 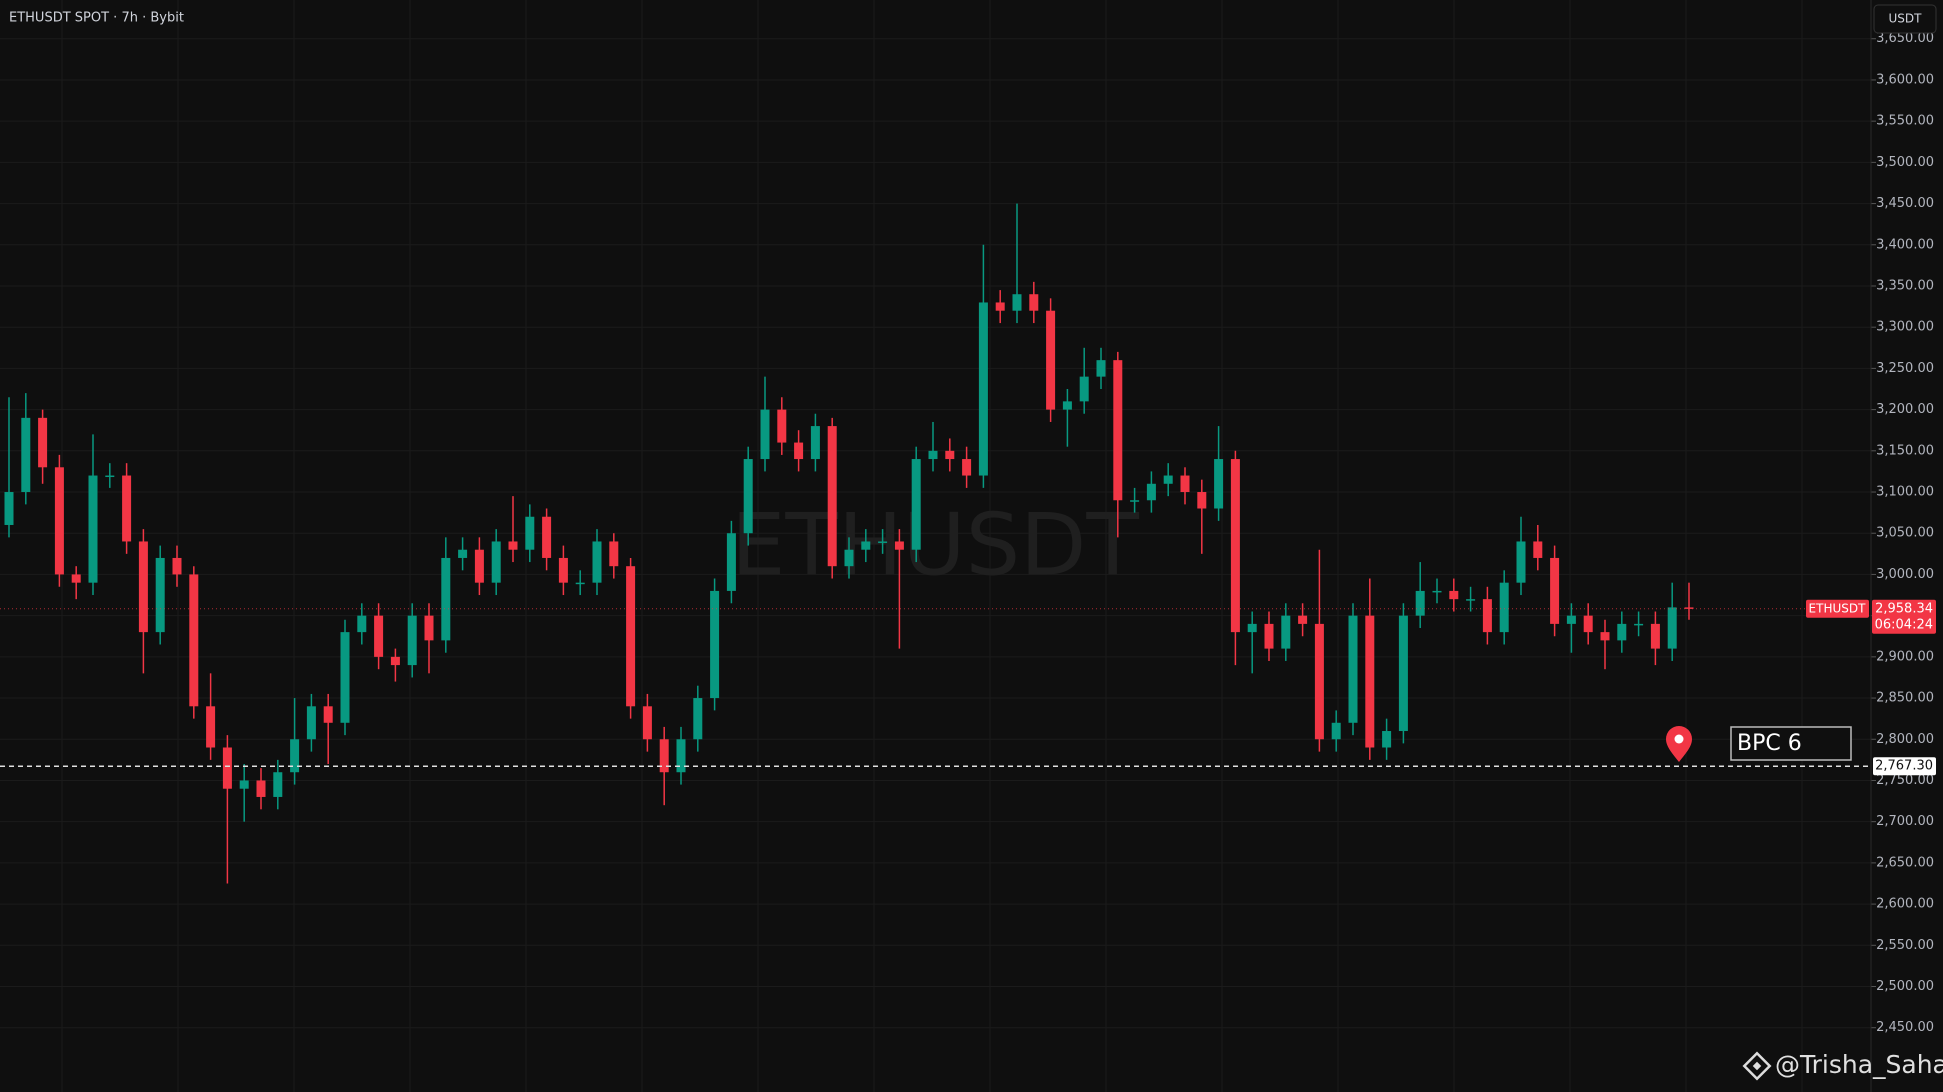 I want to click on price-tag-bg, so click(x=1904, y=616).